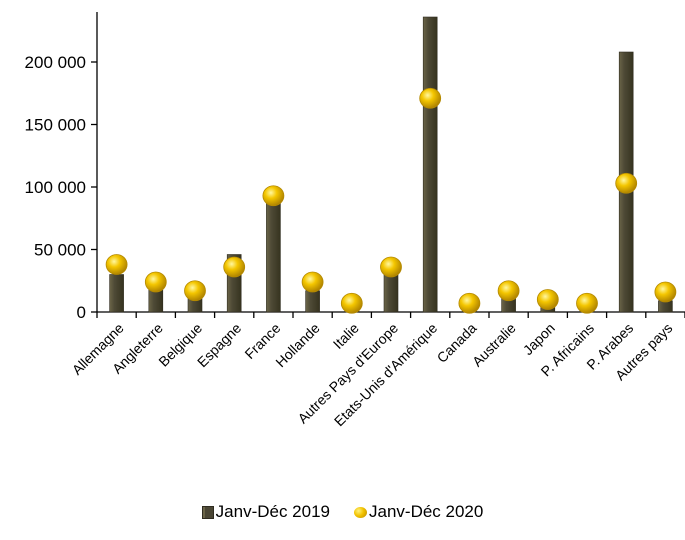  What do you see at coordinates (60, 250) in the screenshot?
I see `y-tick-label: 50 000` at bounding box center [60, 250].